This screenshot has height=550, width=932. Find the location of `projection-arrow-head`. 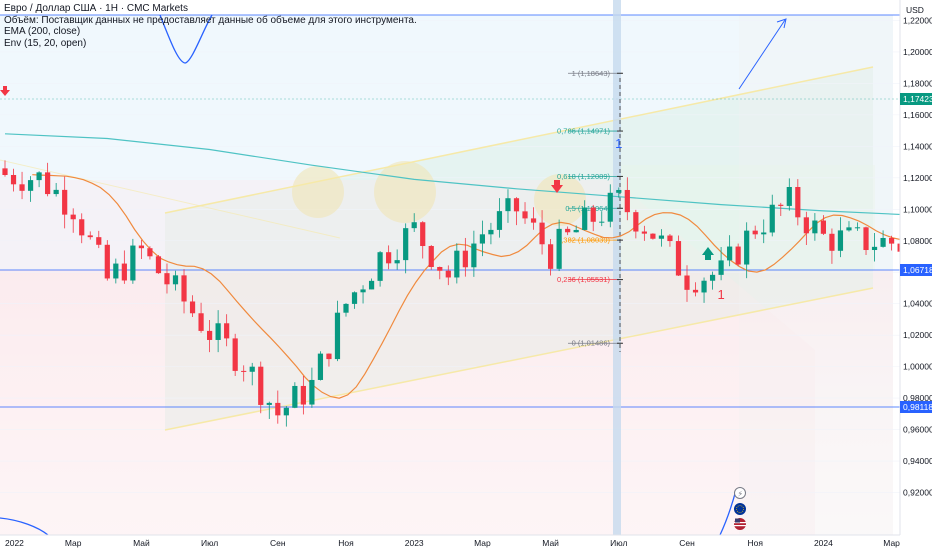

projection-arrow-head is located at coordinates (781, 23).